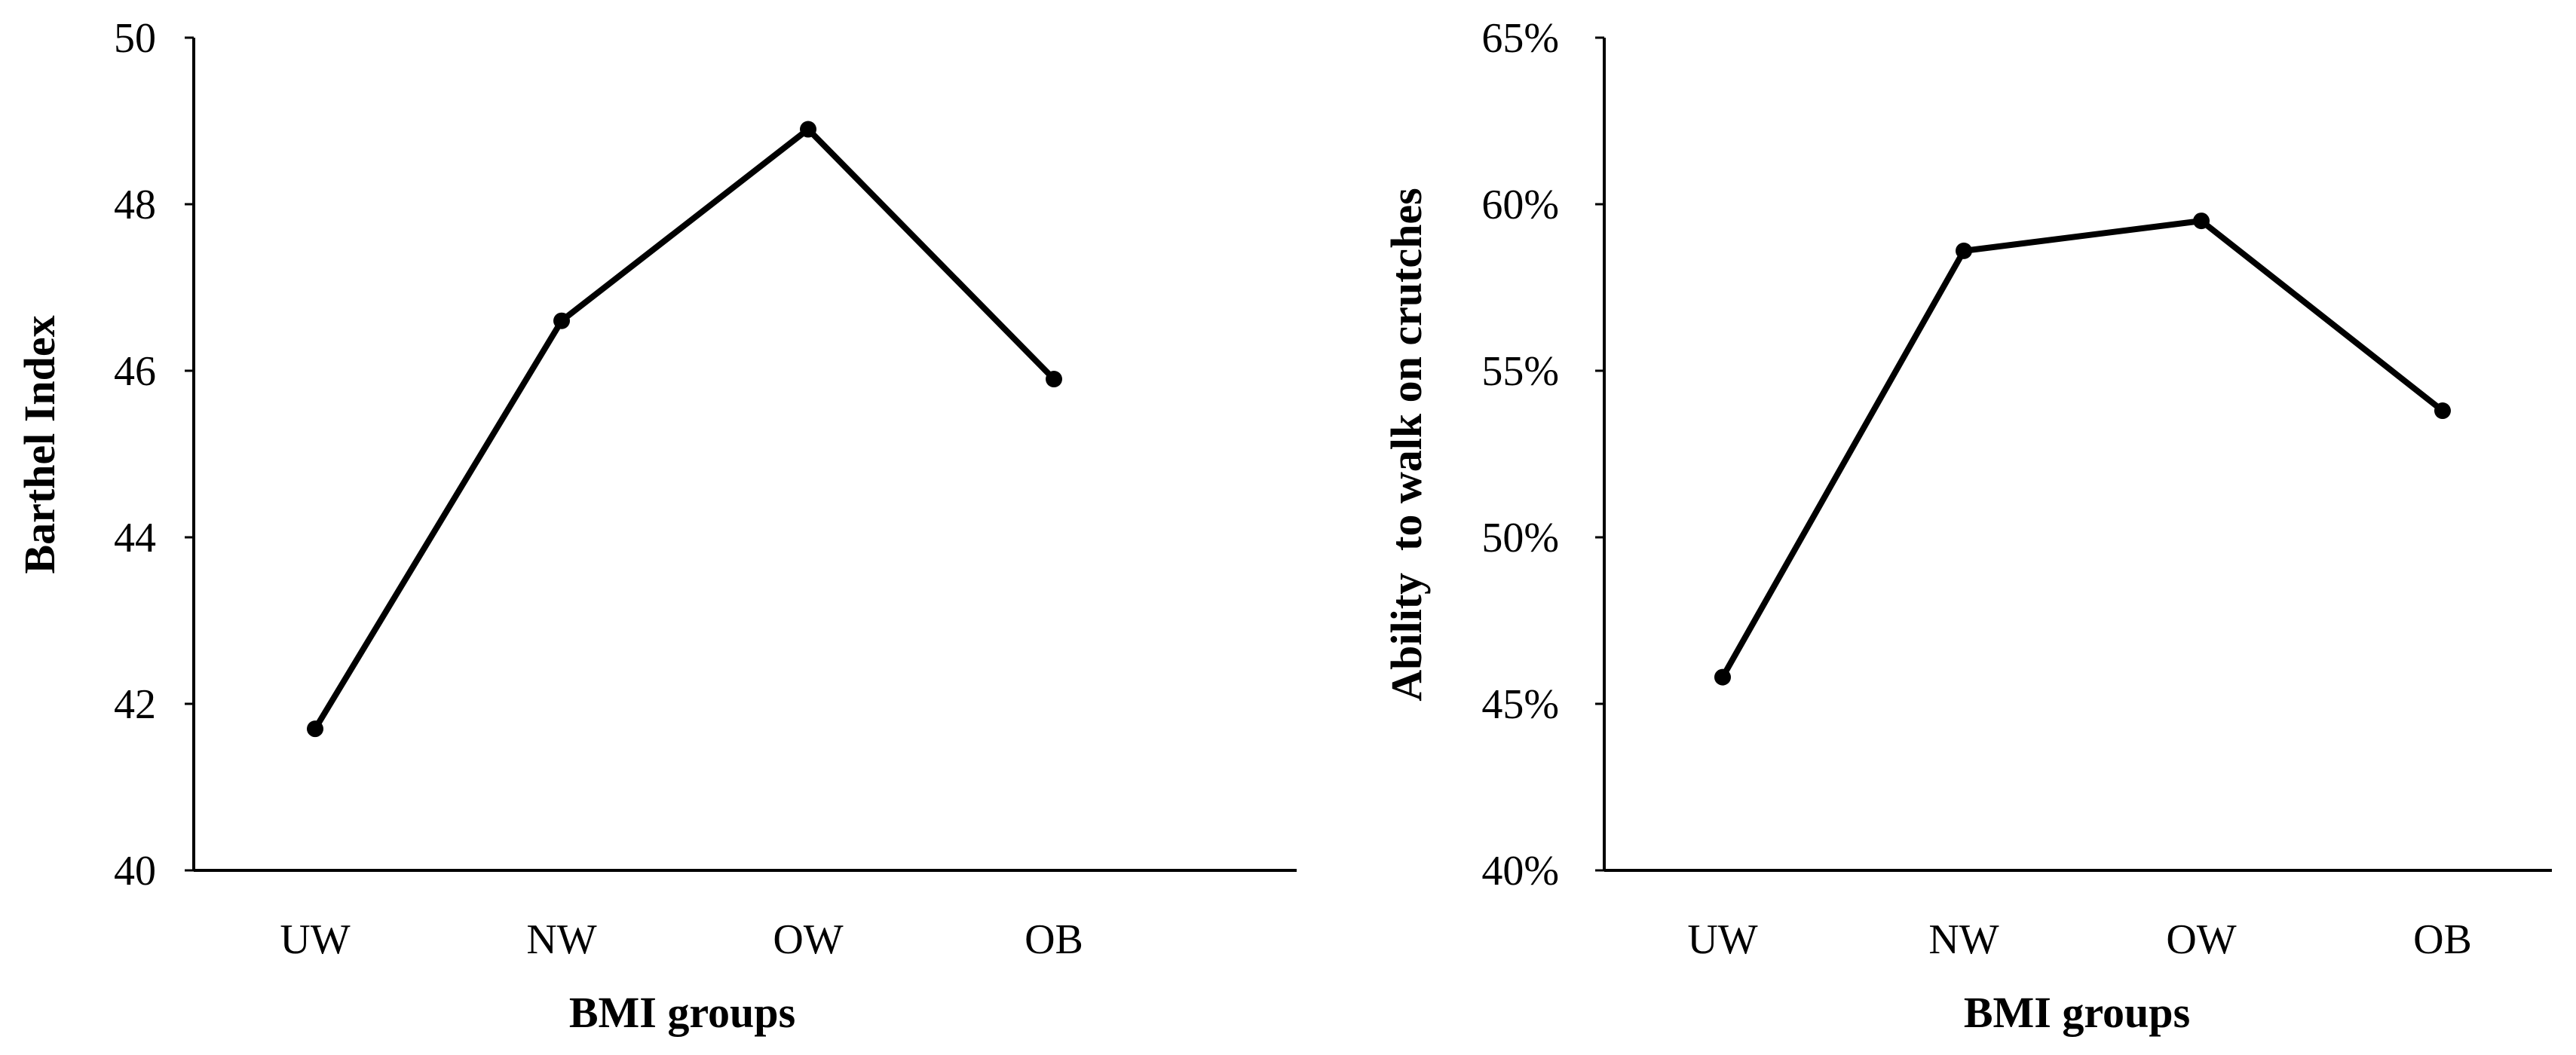 The width and height of the screenshot is (2576, 1055). Describe the element at coordinates (39, 444) in the screenshot. I see `y-axis-title: Barthel Index` at that location.